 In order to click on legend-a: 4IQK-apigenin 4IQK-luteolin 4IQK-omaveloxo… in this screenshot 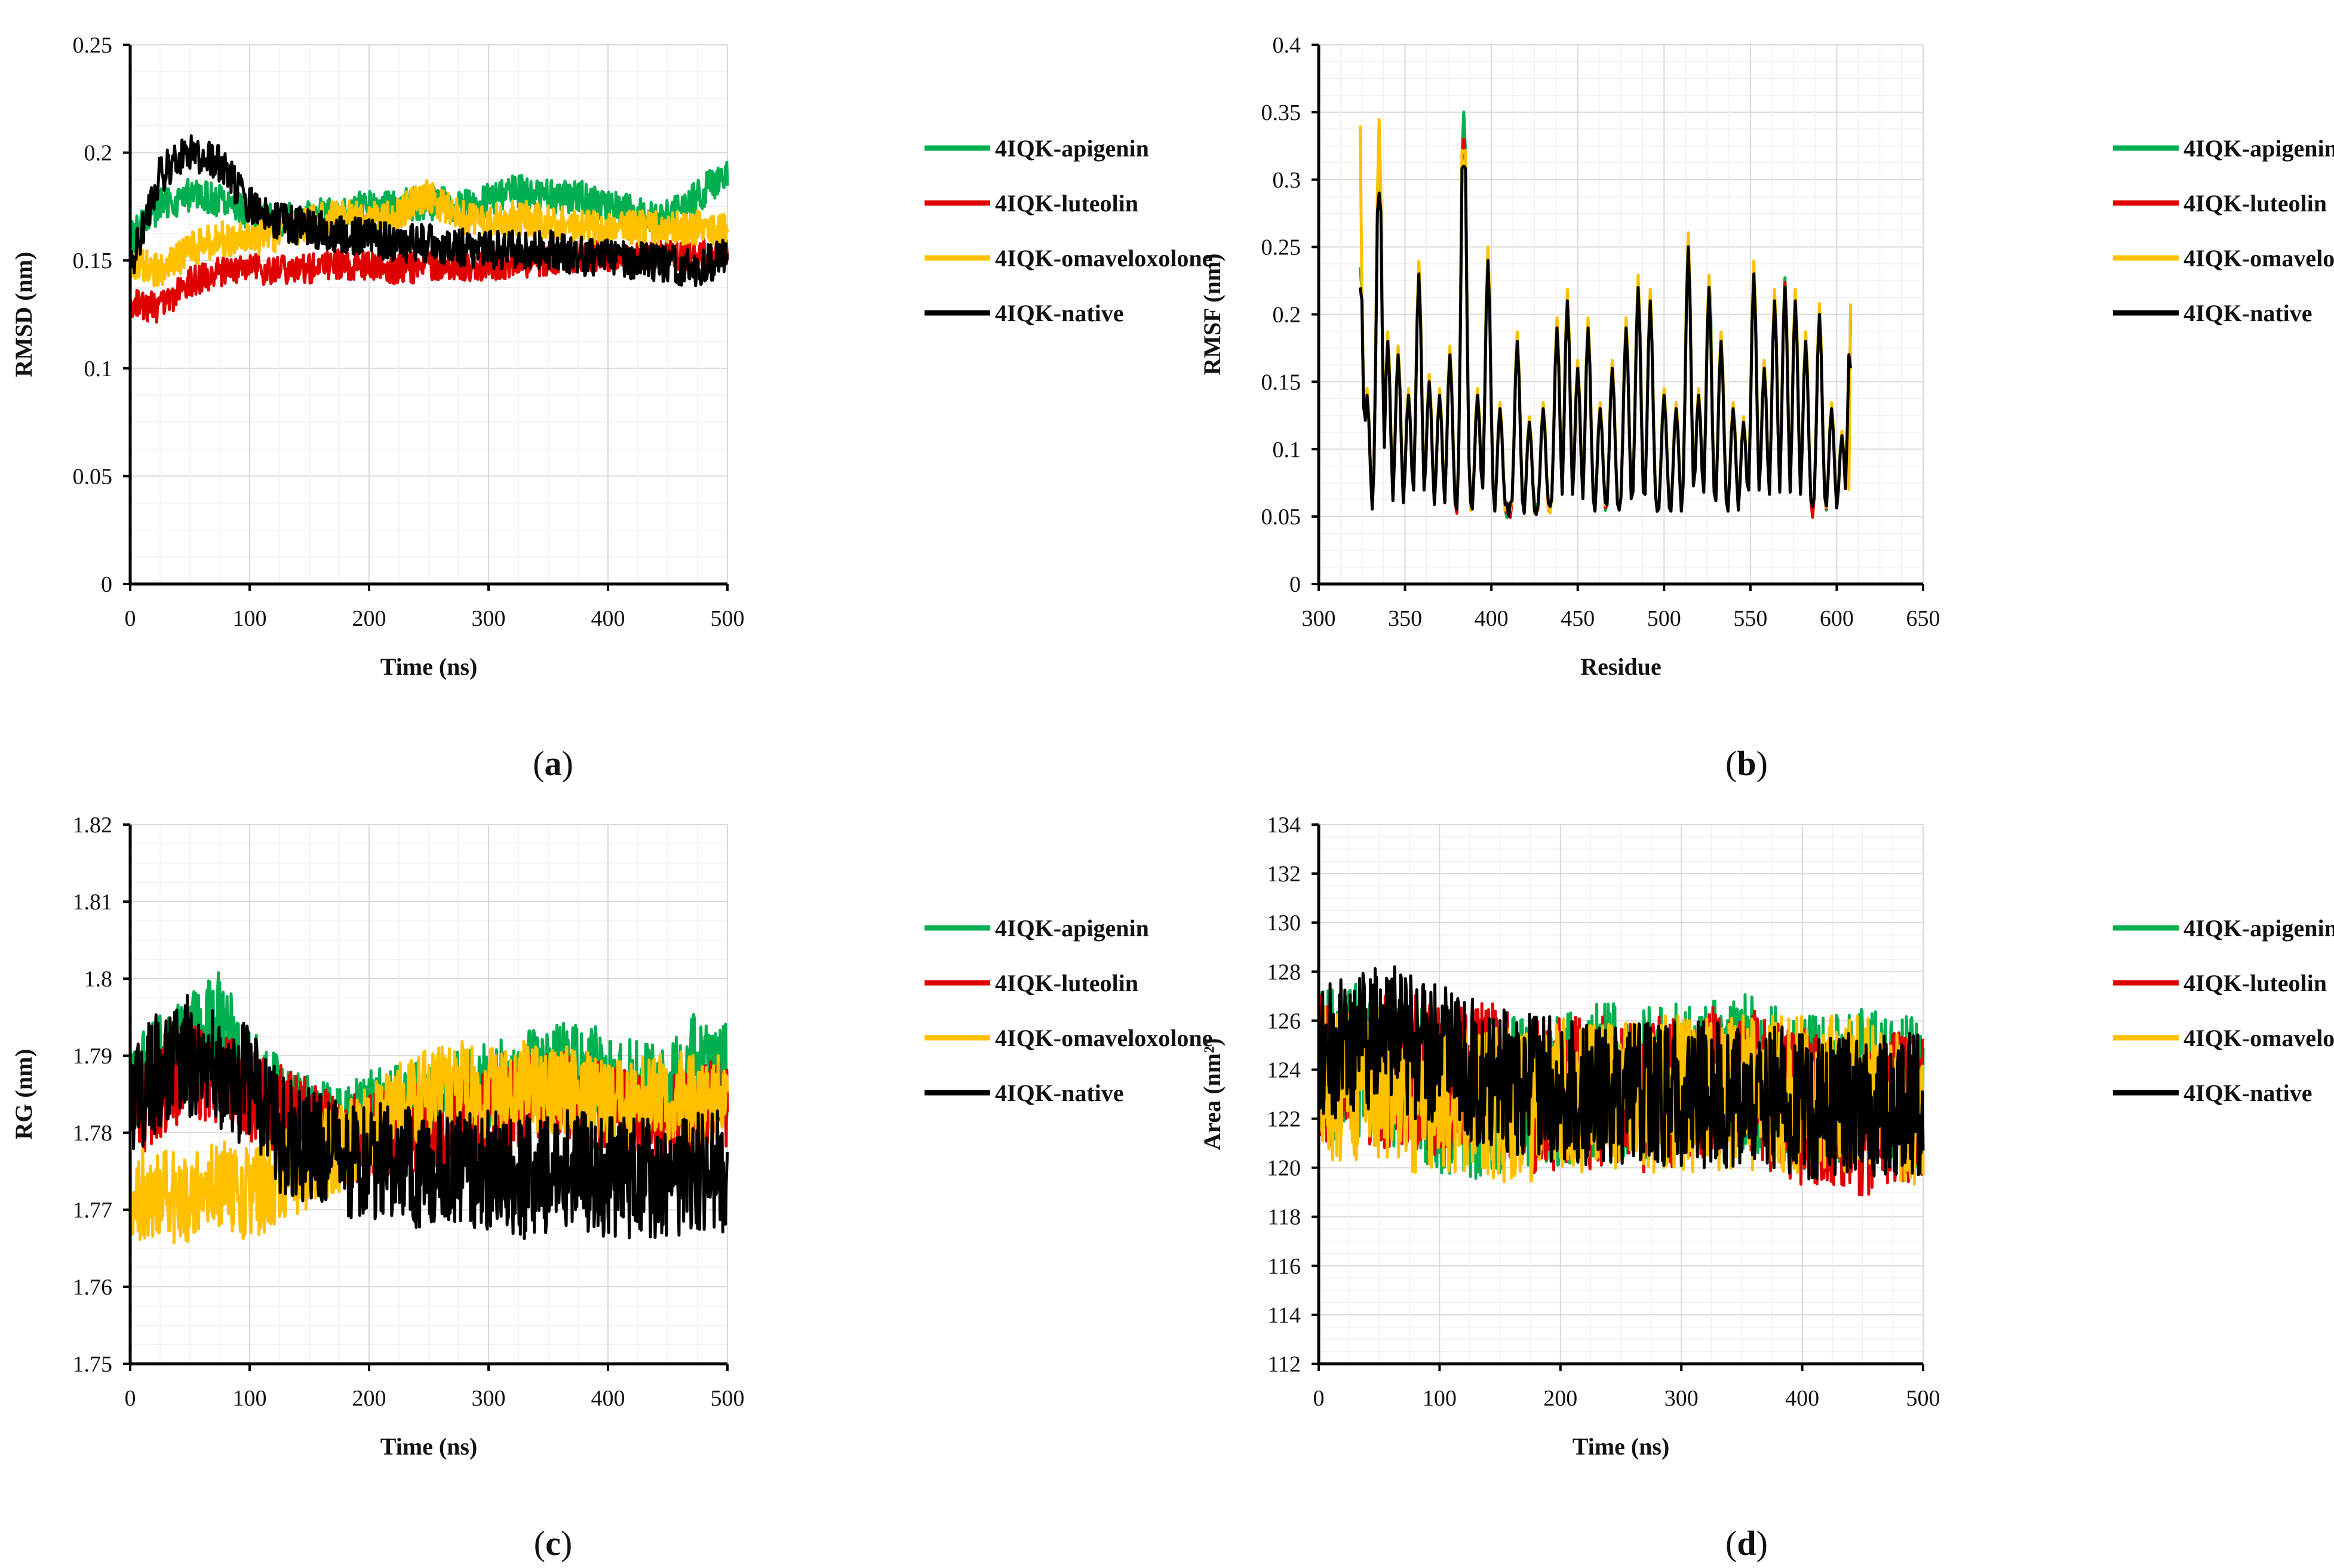, I will do `click(1068, 231)`.